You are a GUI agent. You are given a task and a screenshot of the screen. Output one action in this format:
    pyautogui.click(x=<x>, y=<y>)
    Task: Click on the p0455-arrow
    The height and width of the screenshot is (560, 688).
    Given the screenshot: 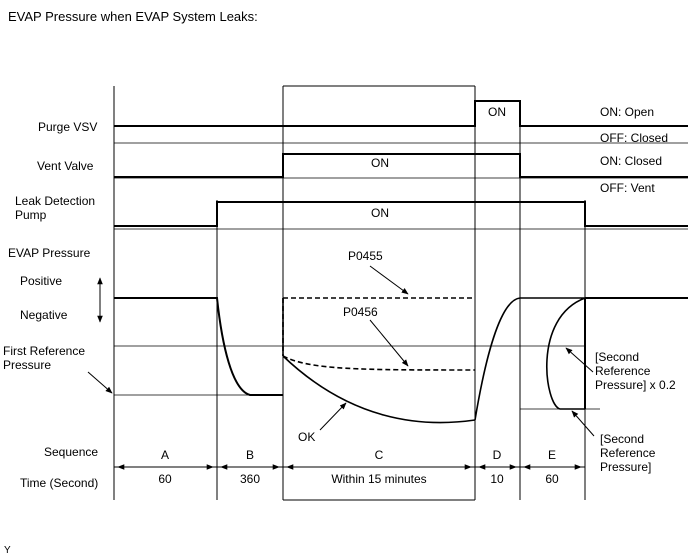 What is the action you would take?
    pyautogui.click(x=389, y=280)
    